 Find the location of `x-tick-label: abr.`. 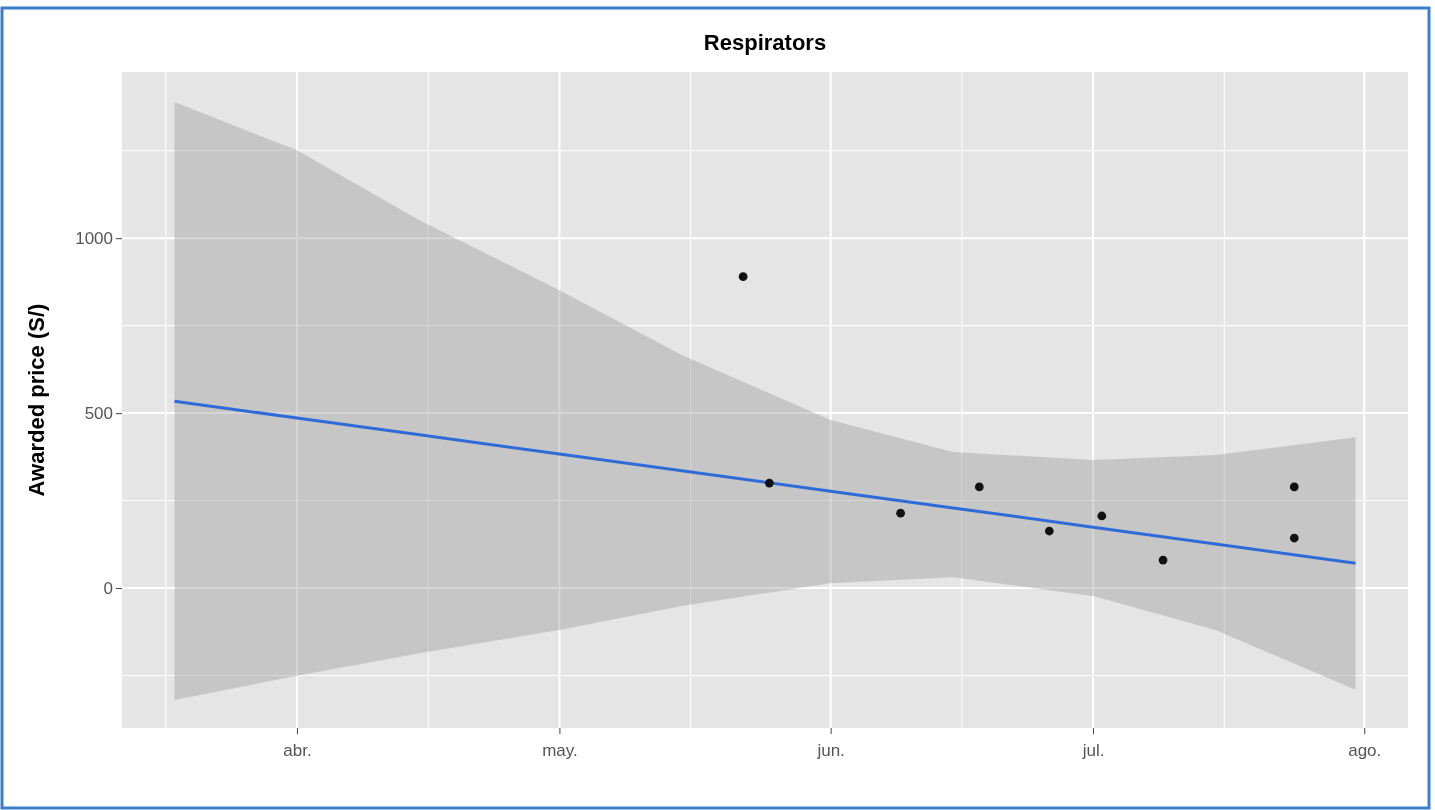

x-tick-label: abr. is located at coordinates (297, 750).